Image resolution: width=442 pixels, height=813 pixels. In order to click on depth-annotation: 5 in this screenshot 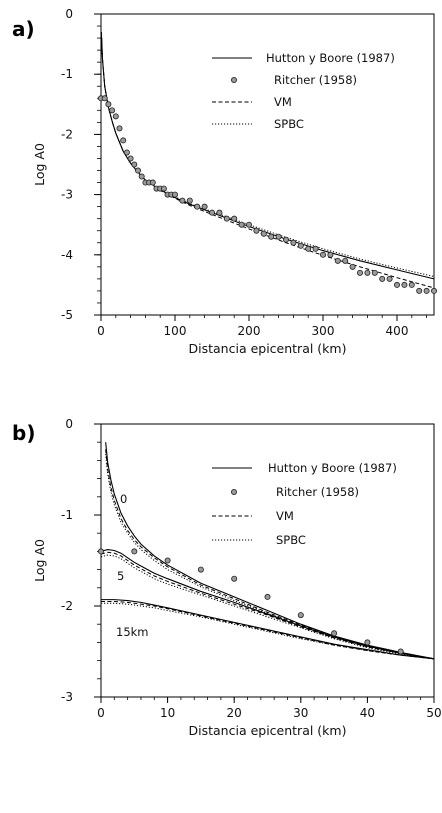, I will do `click(120, 576)`.